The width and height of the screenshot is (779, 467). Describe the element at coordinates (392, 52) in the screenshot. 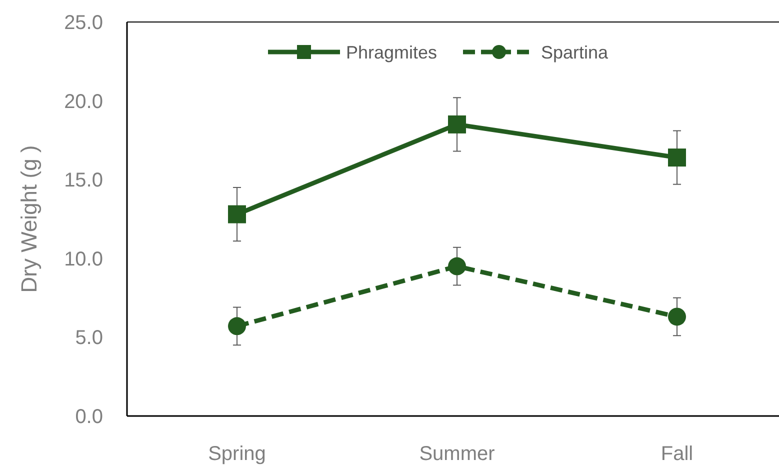

I see `legend-label: Phragmites` at that location.